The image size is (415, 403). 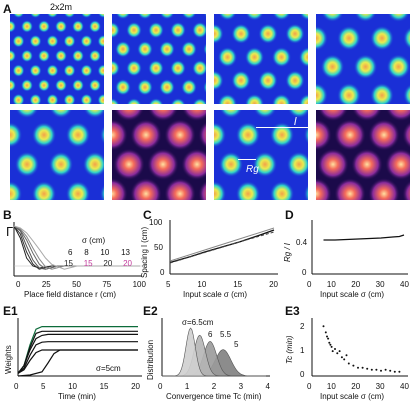 I want to click on panel-e1-ylabel: Weights, so click(x=8, y=359).